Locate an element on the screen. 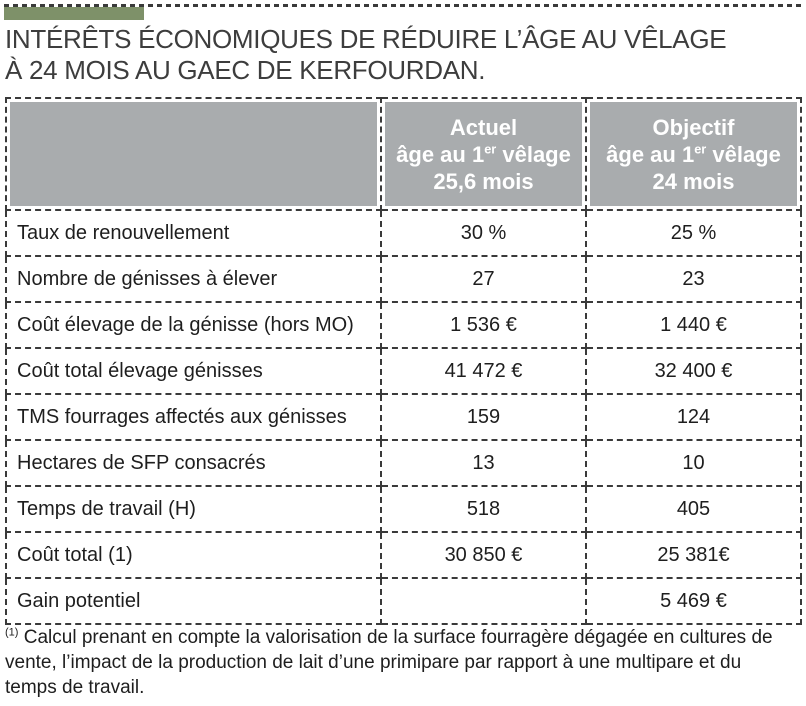  table-row: Temps de travail (H) 518 405 is located at coordinates (403, 509).